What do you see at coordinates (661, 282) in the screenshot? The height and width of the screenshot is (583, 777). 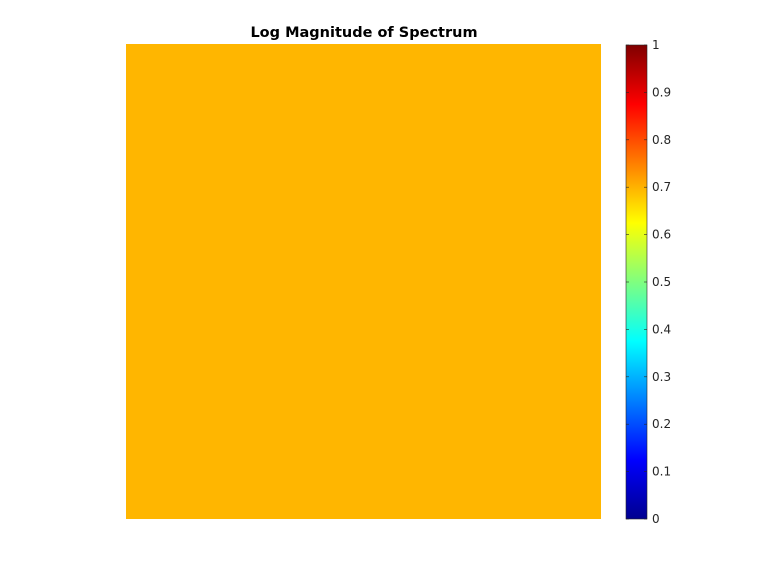 I see `colorbar-tick-label: 0.5` at bounding box center [661, 282].